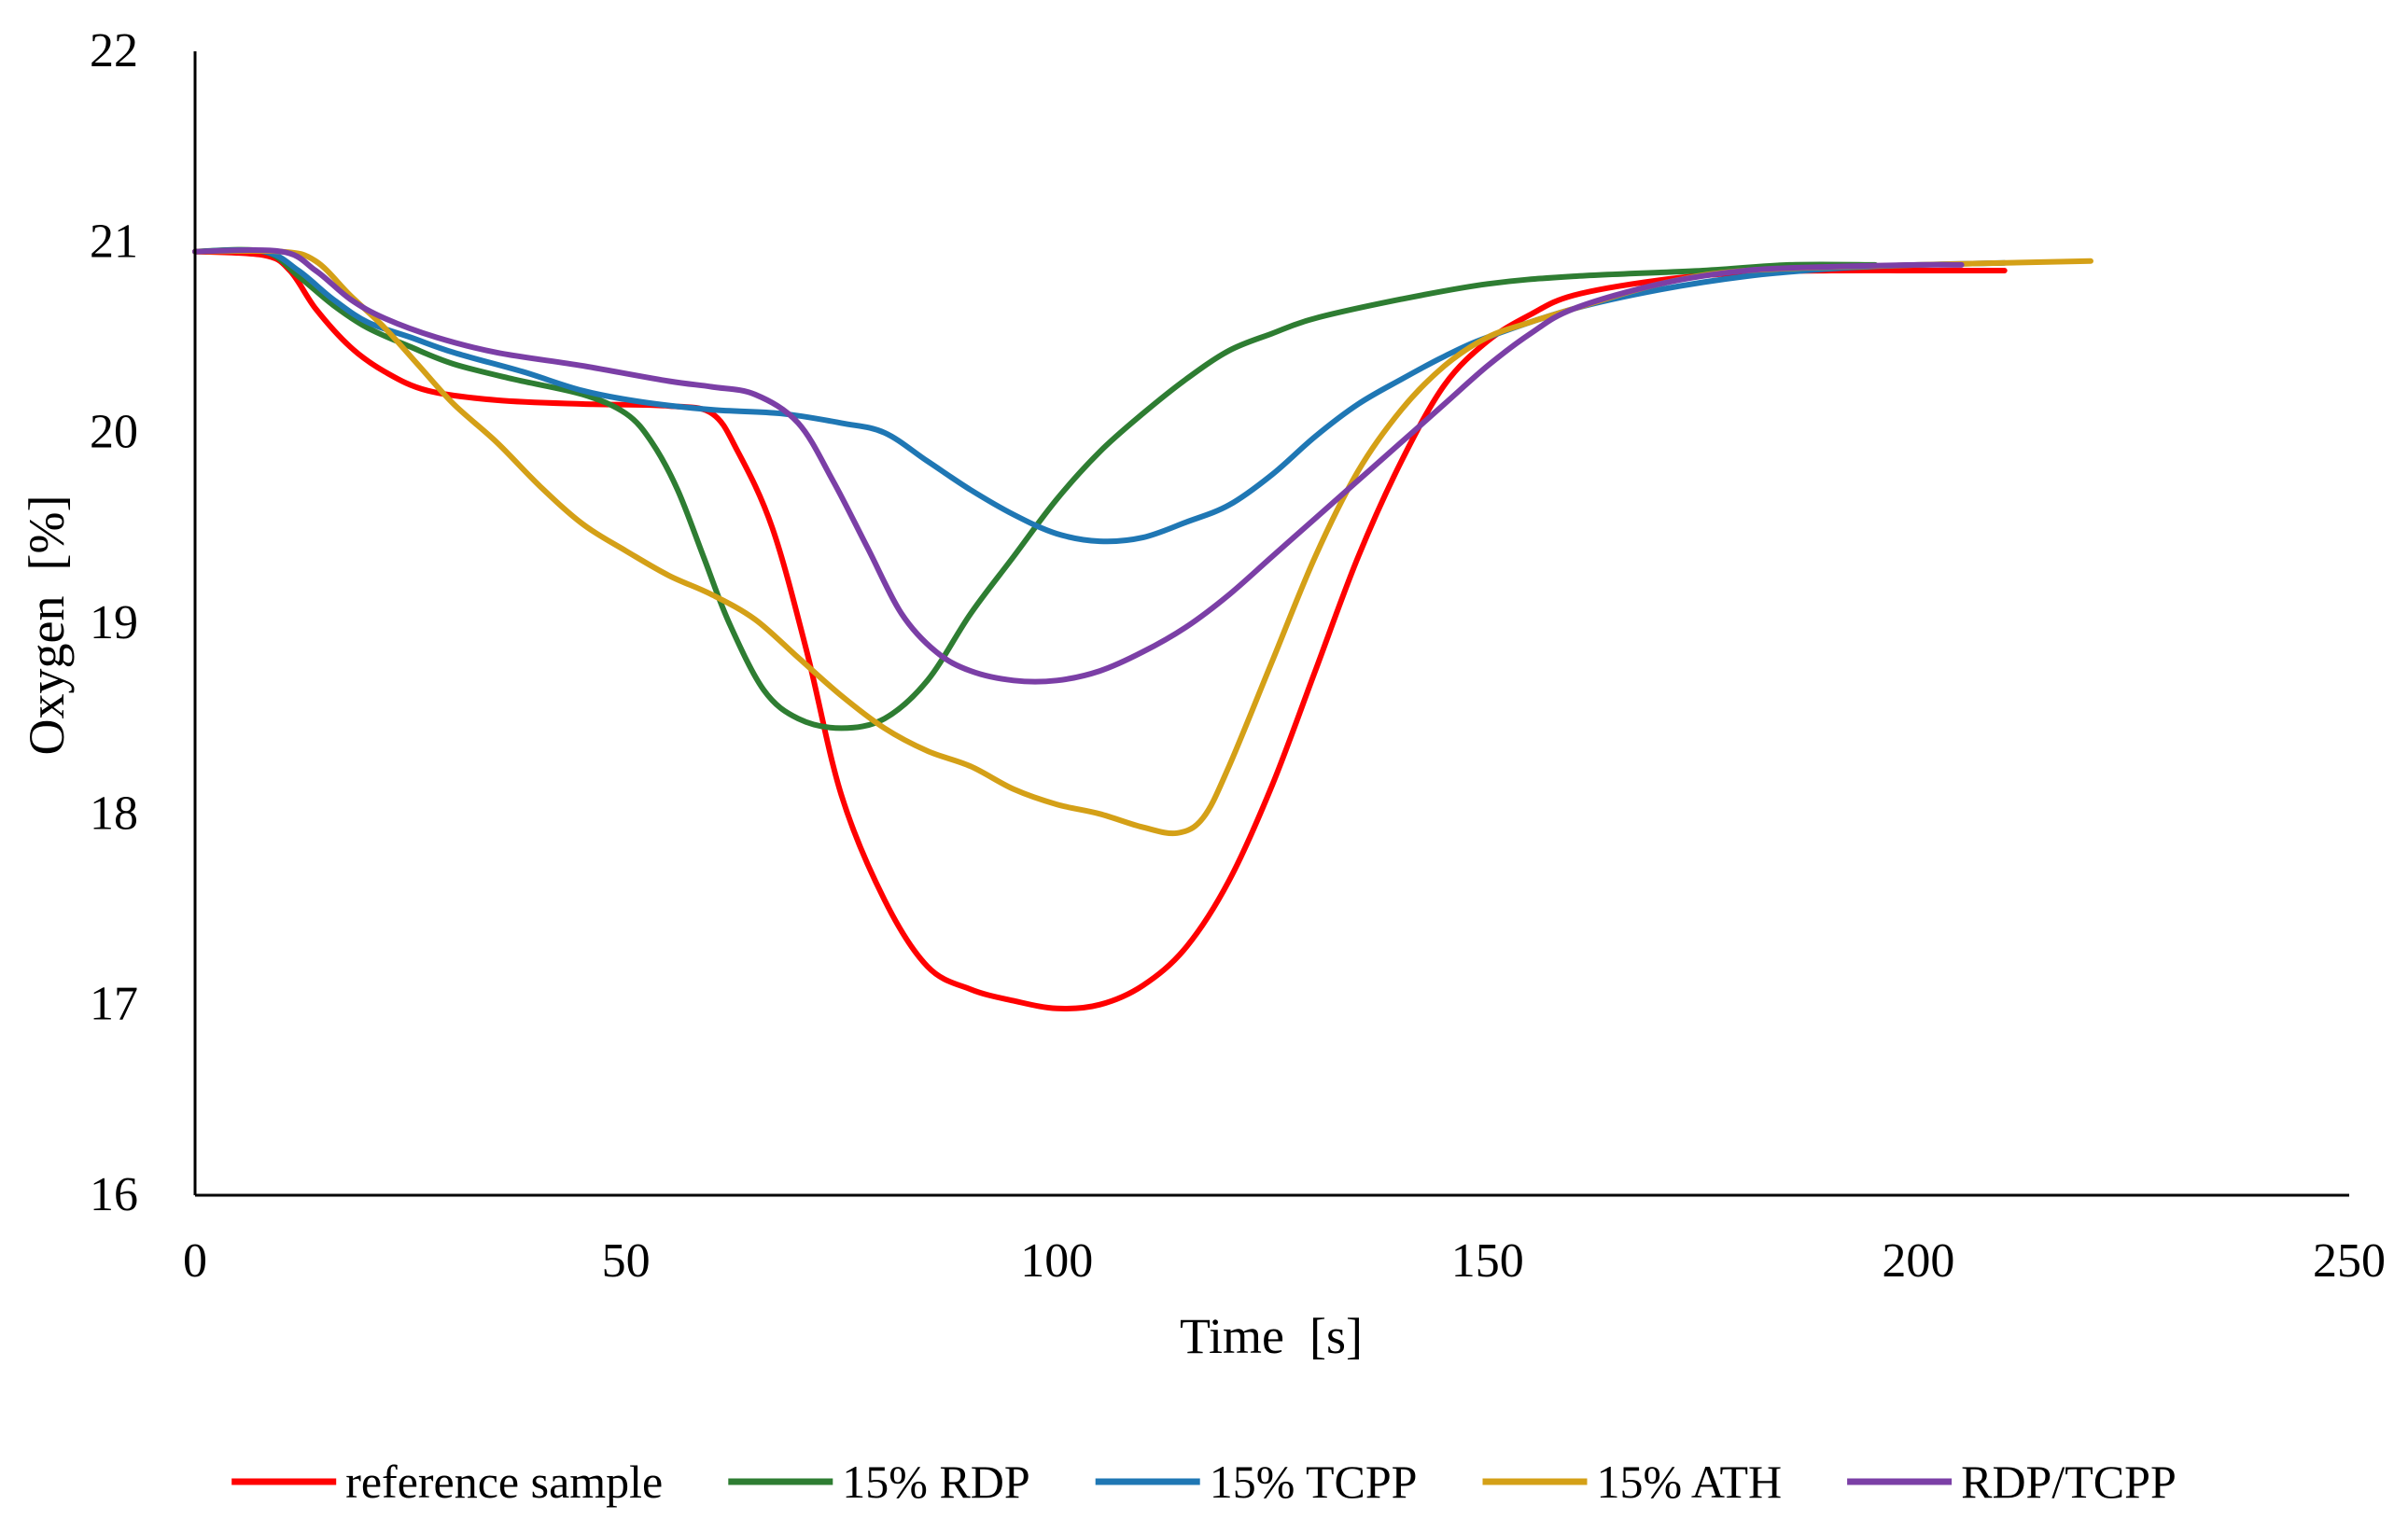  What do you see at coordinates (114, 242) in the screenshot?
I see `y-tick-label: 21` at bounding box center [114, 242].